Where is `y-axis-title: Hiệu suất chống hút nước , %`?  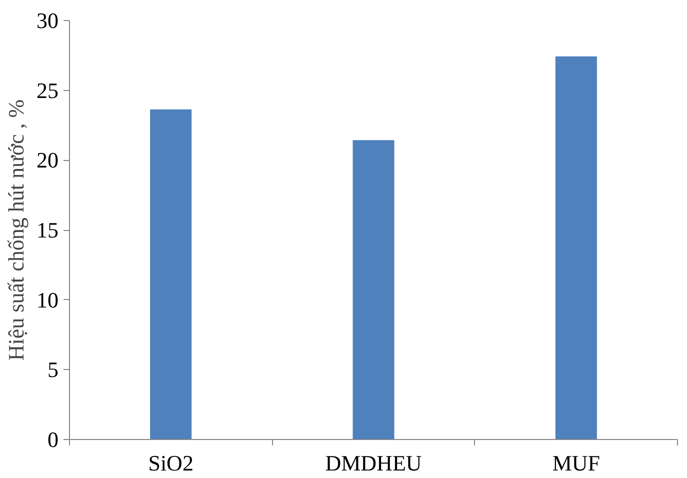
y-axis-title: Hiệu suất chống hút nước , % is located at coordinates (16, 230).